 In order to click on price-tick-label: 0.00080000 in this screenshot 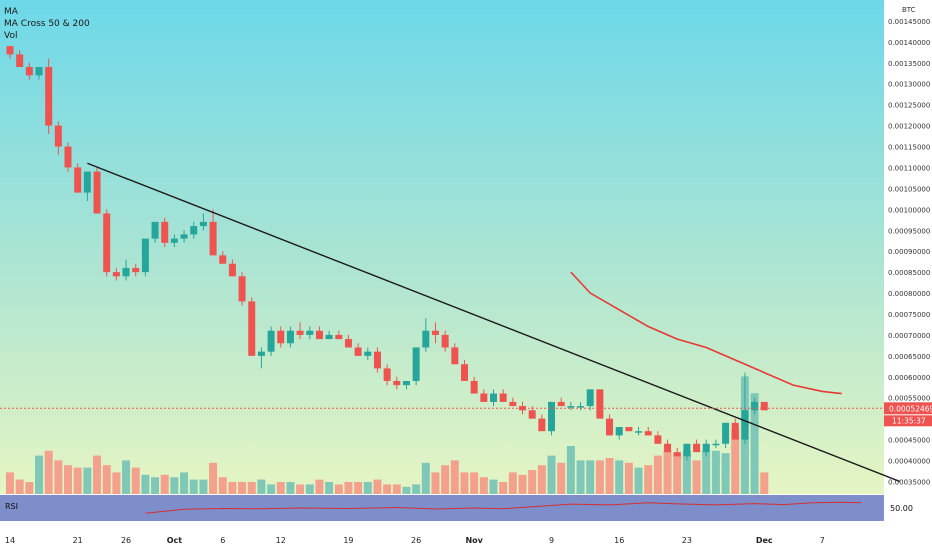, I will do `click(909, 294)`.